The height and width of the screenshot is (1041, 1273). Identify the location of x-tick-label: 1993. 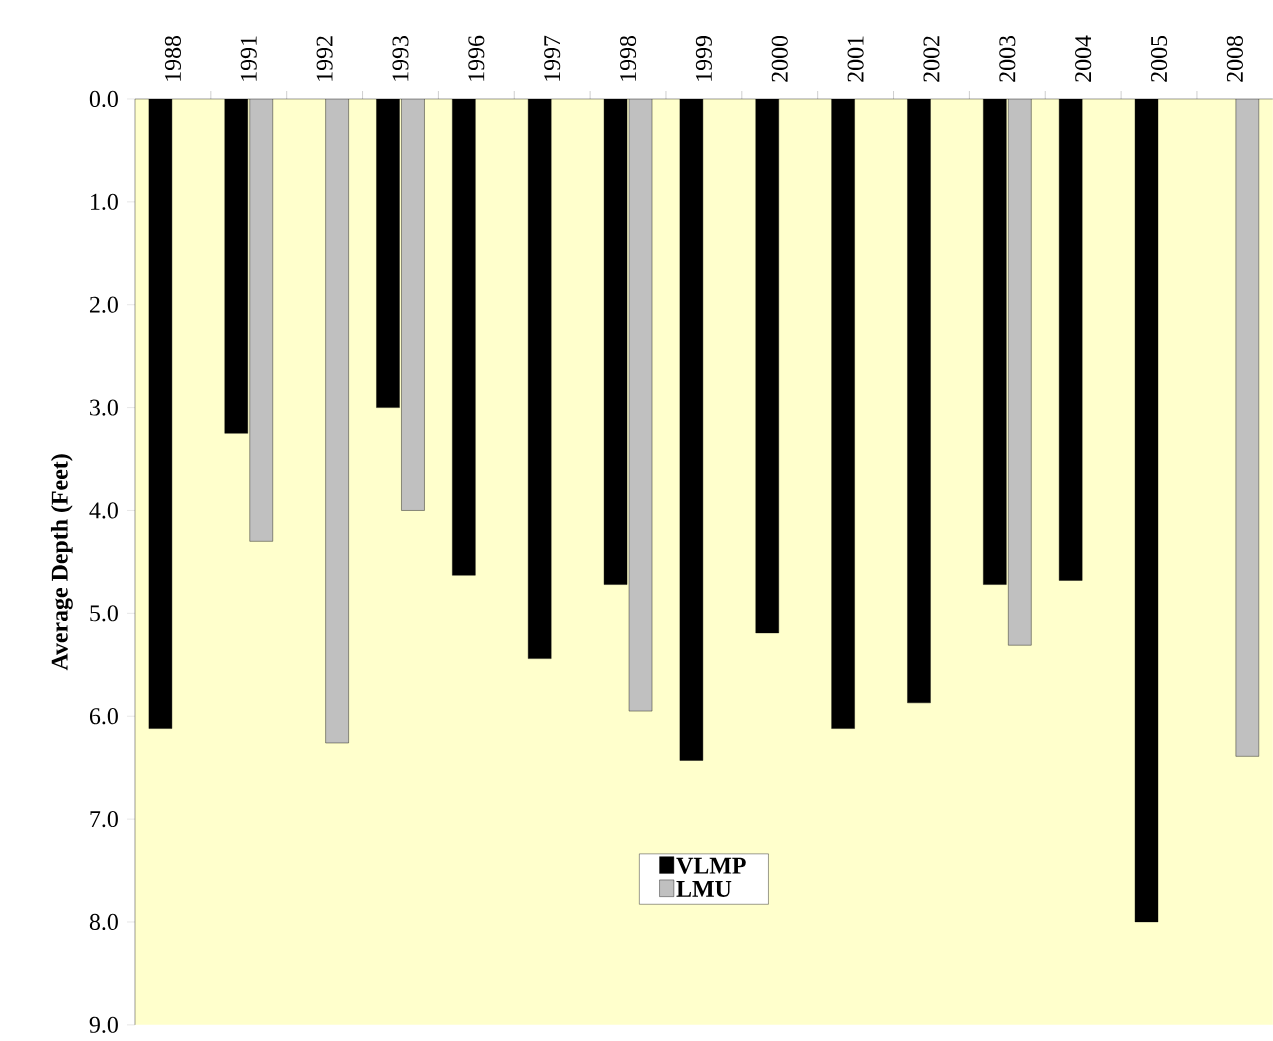
(400, 58).